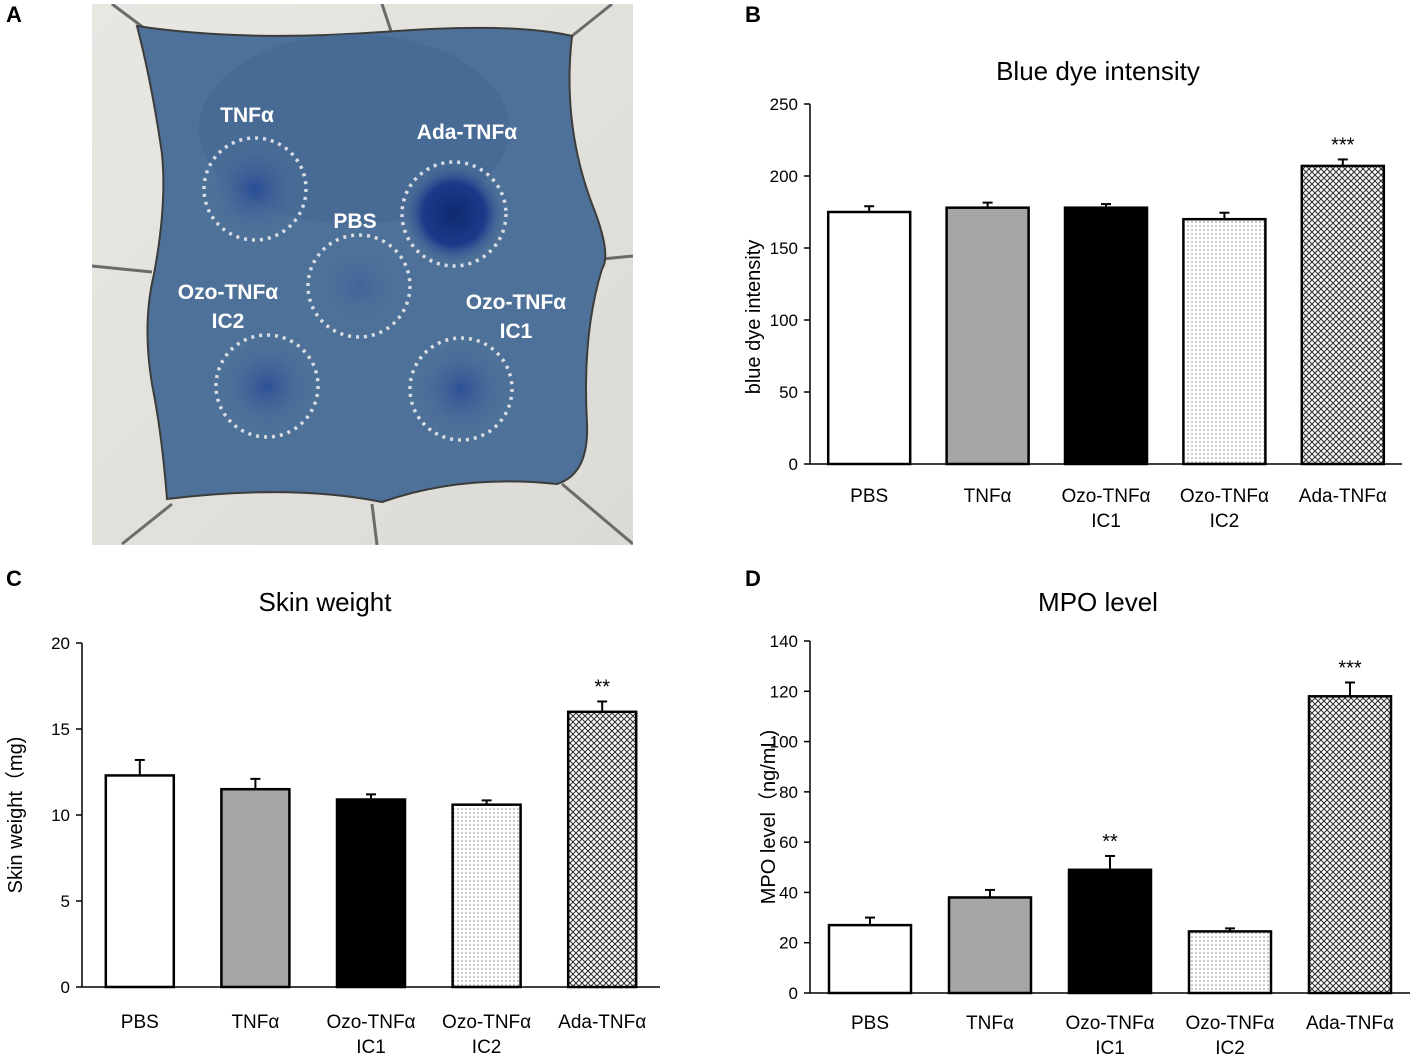 The width and height of the screenshot is (1417, 1060). I want to click on chart-title: Skin weight, so click(326, 602).